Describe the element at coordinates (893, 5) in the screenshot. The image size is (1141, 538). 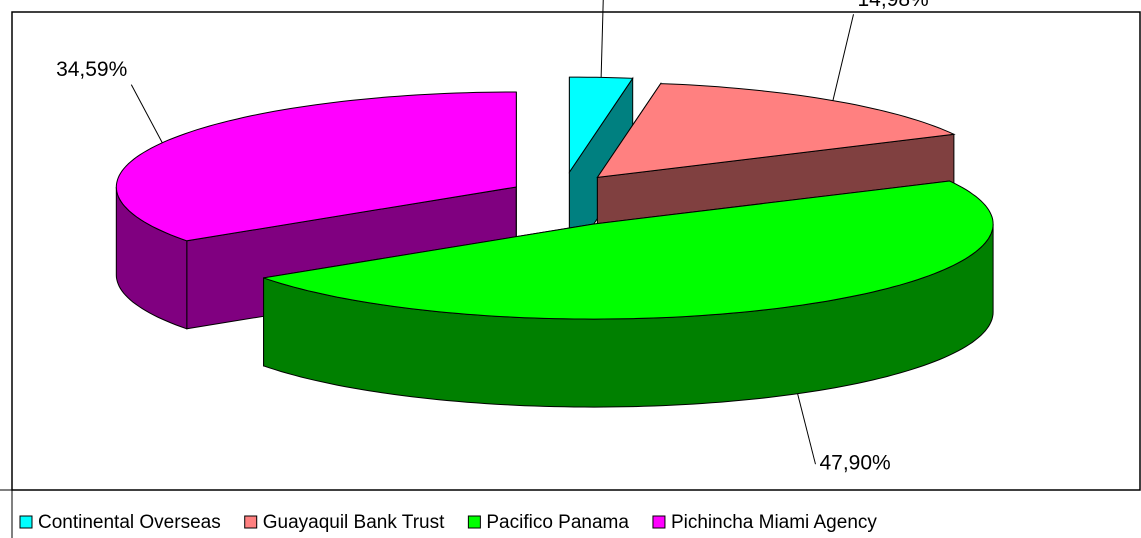
I see `data-label: 14,98%` at that location.